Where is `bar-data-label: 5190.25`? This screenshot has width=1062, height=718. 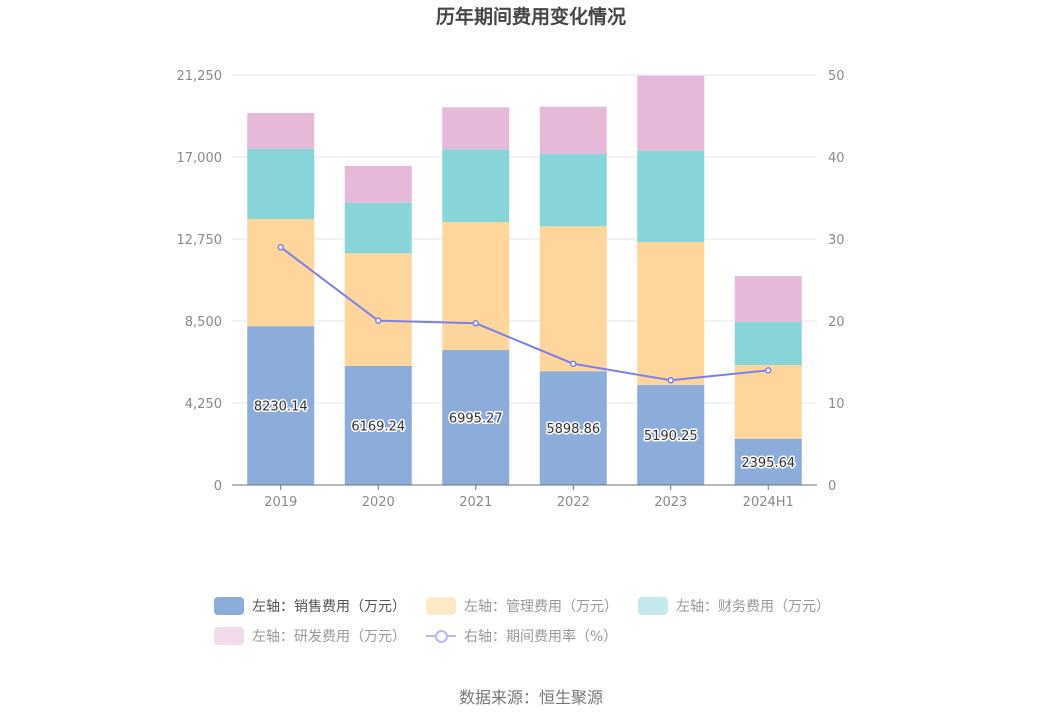 bar-data-label: 5190.25 is located at coordinates (671, 436).